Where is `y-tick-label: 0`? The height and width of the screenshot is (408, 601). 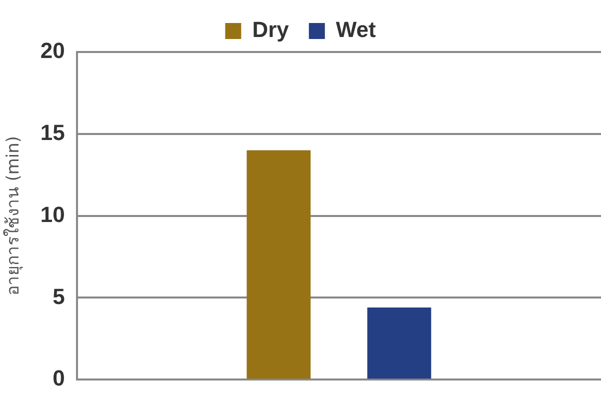 y-tick-label: 0 is located at coordinates (58, 378).